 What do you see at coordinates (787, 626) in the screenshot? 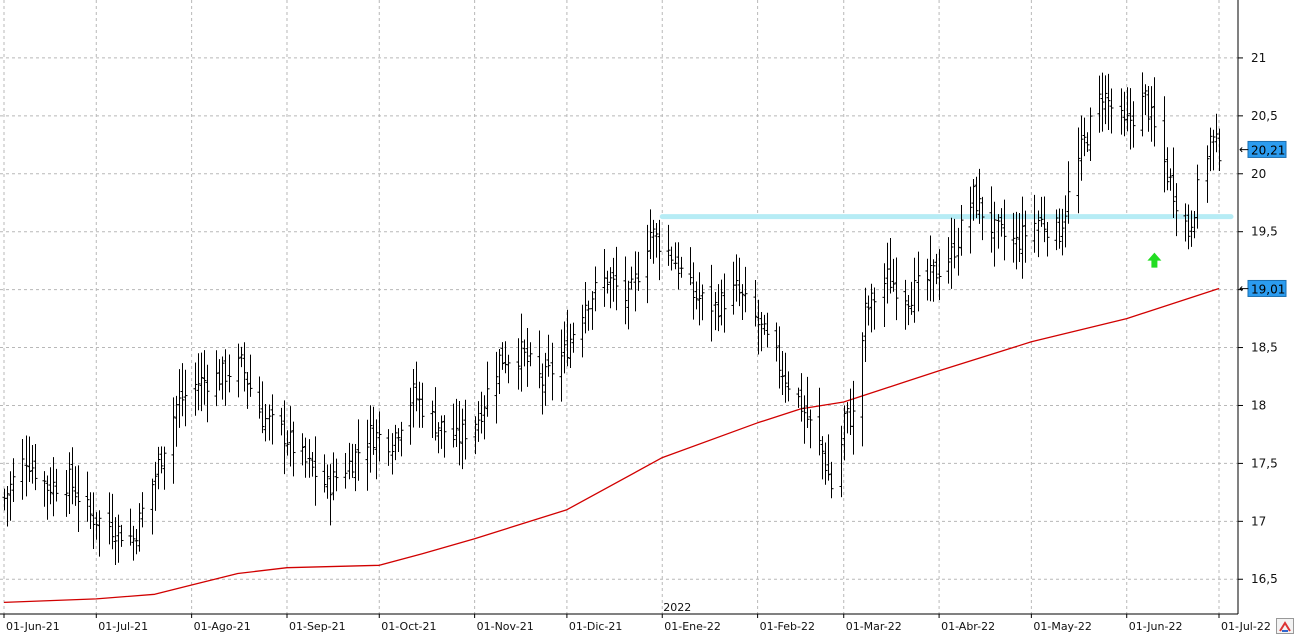
I see `x-tick-label: 01-Feb-22` at bounding box center [787, 626].